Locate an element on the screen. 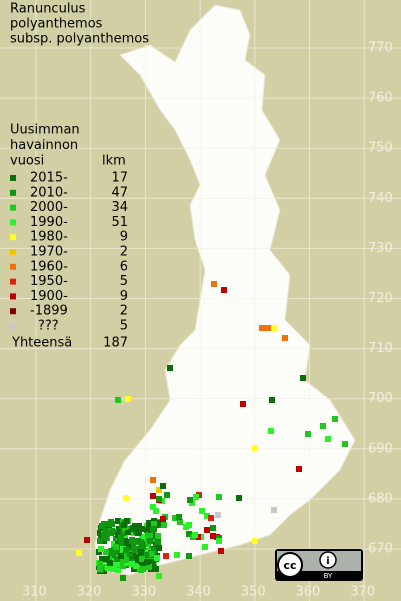  y-label: 700 is located at coordinates (380, 398).